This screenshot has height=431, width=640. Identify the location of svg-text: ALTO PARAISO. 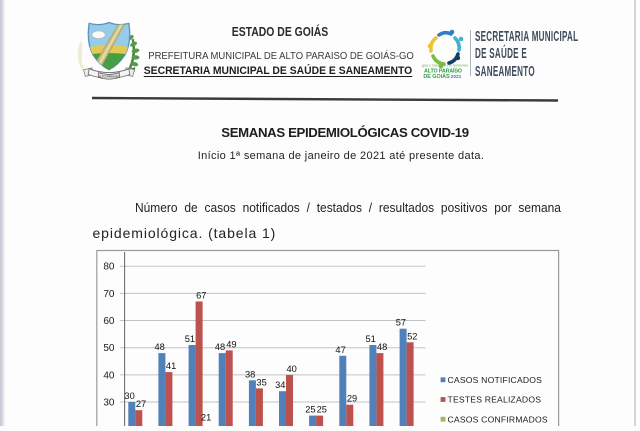
(109, 77).